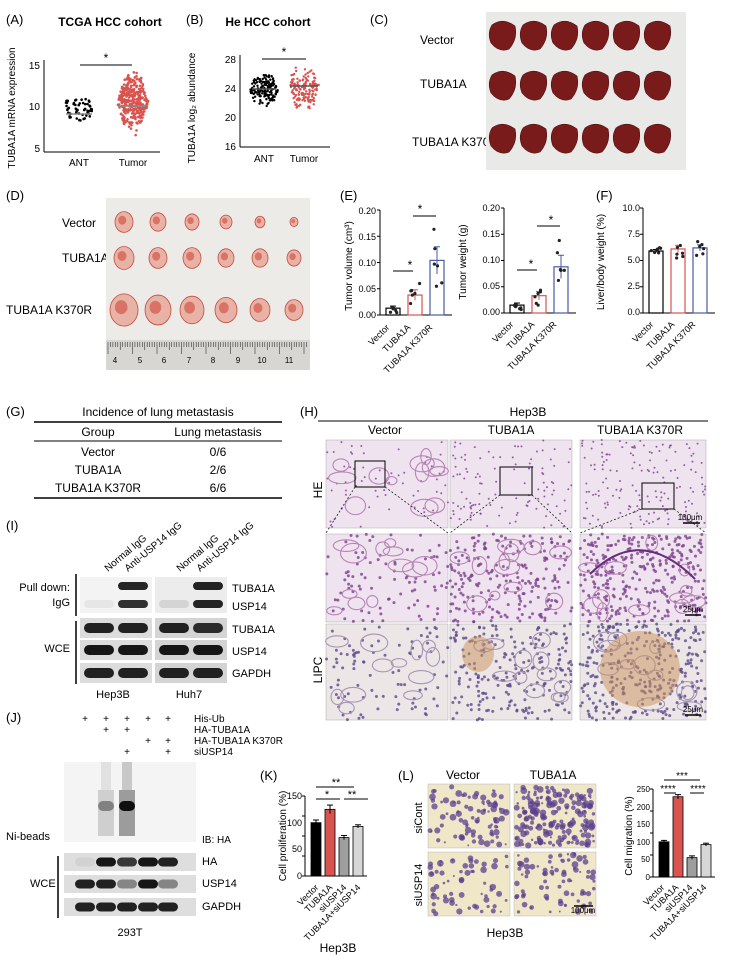 The width and height of the screenshot is (733, 961). What do you see at coordinates (15, 411) in the screenshot?
I see `panel-g-tag: (G)` at bounding box center [15, 411].